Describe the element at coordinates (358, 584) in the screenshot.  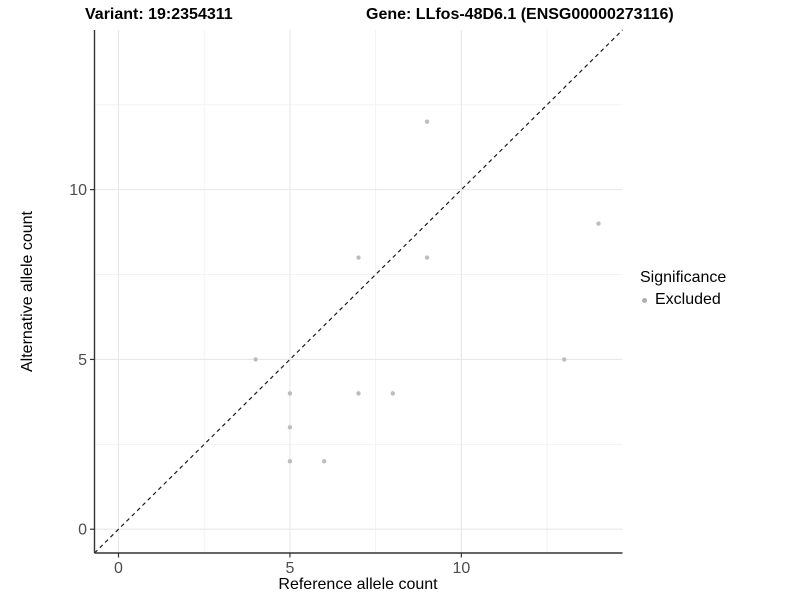
I see `x-axis-title: Reference allele count` at that location.